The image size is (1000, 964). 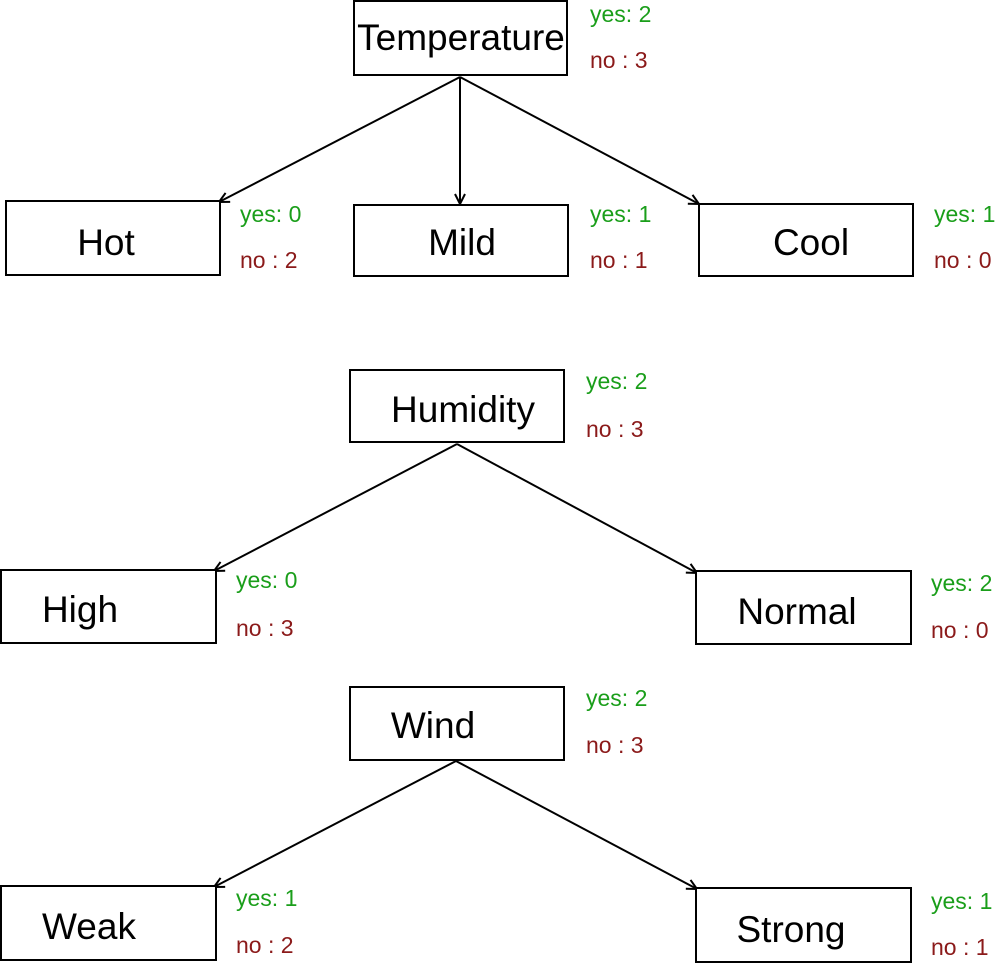 What do you see at coordinates (266, 898) in the screenshot?
I see `node-weak-yes-count: yes: 1` at bounding box center [266, 898].